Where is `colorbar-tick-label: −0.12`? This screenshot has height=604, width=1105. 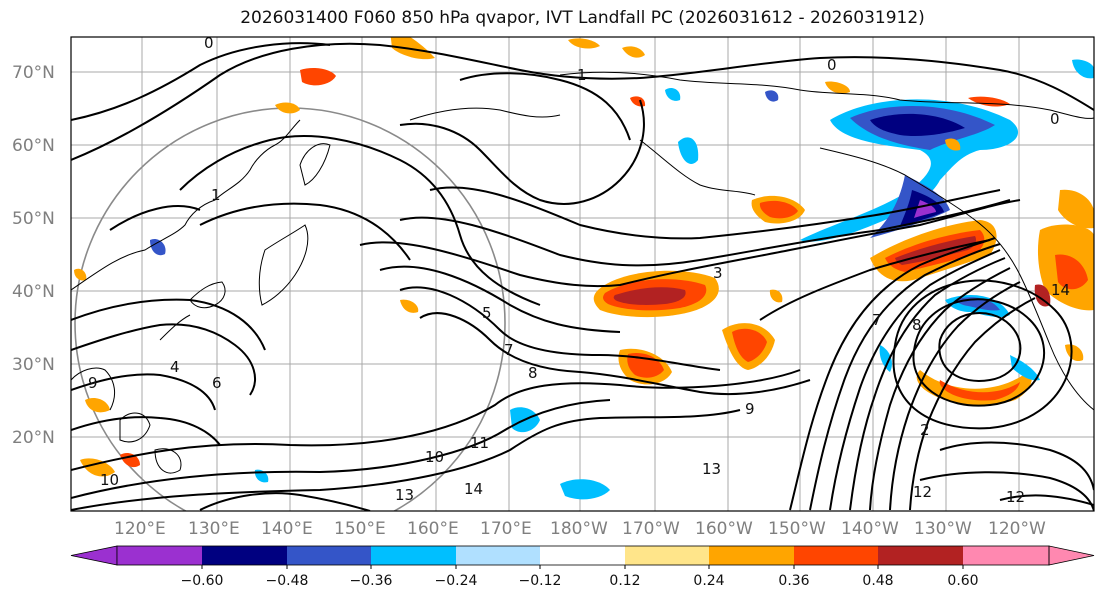 colorbar-tick-label: −0.12 is located at coordinates (540, 581).